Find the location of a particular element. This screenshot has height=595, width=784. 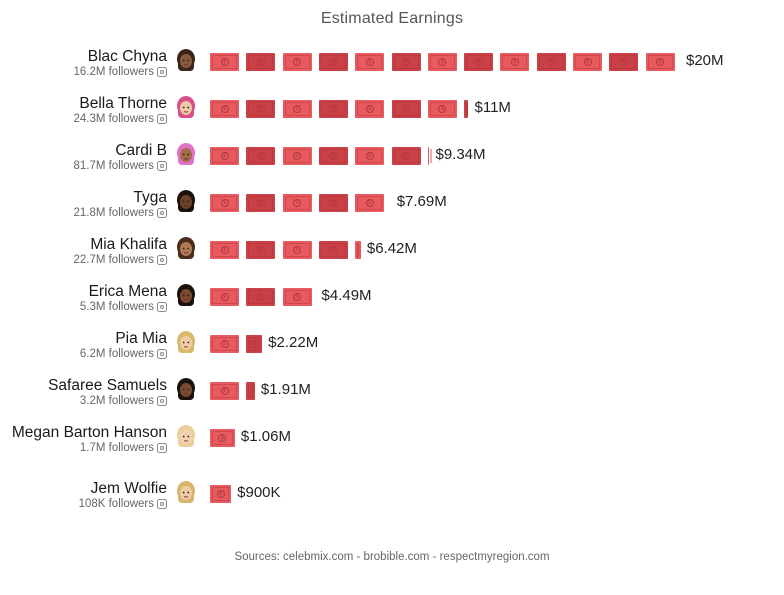

value-label: $1.91M is located at coordinates (285, 389).